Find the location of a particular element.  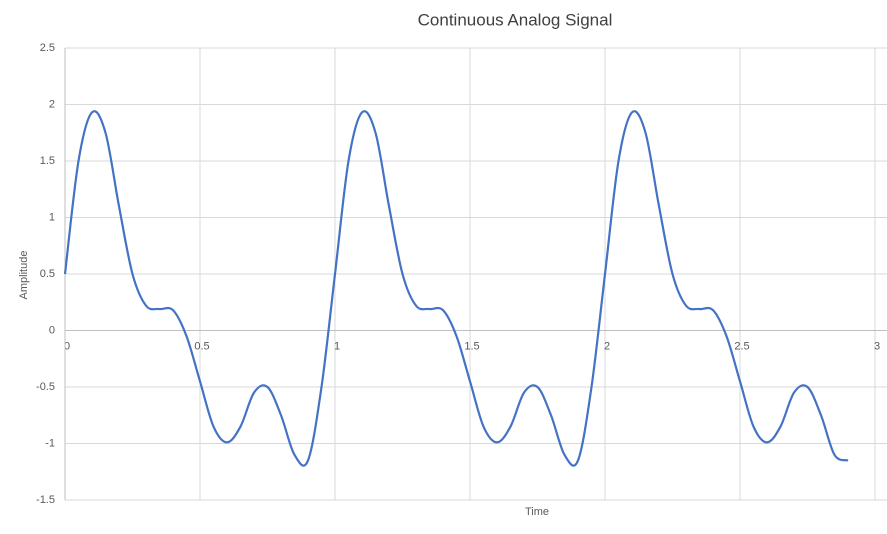

x-tick-label: 3 is located at coordinates (877, 346).